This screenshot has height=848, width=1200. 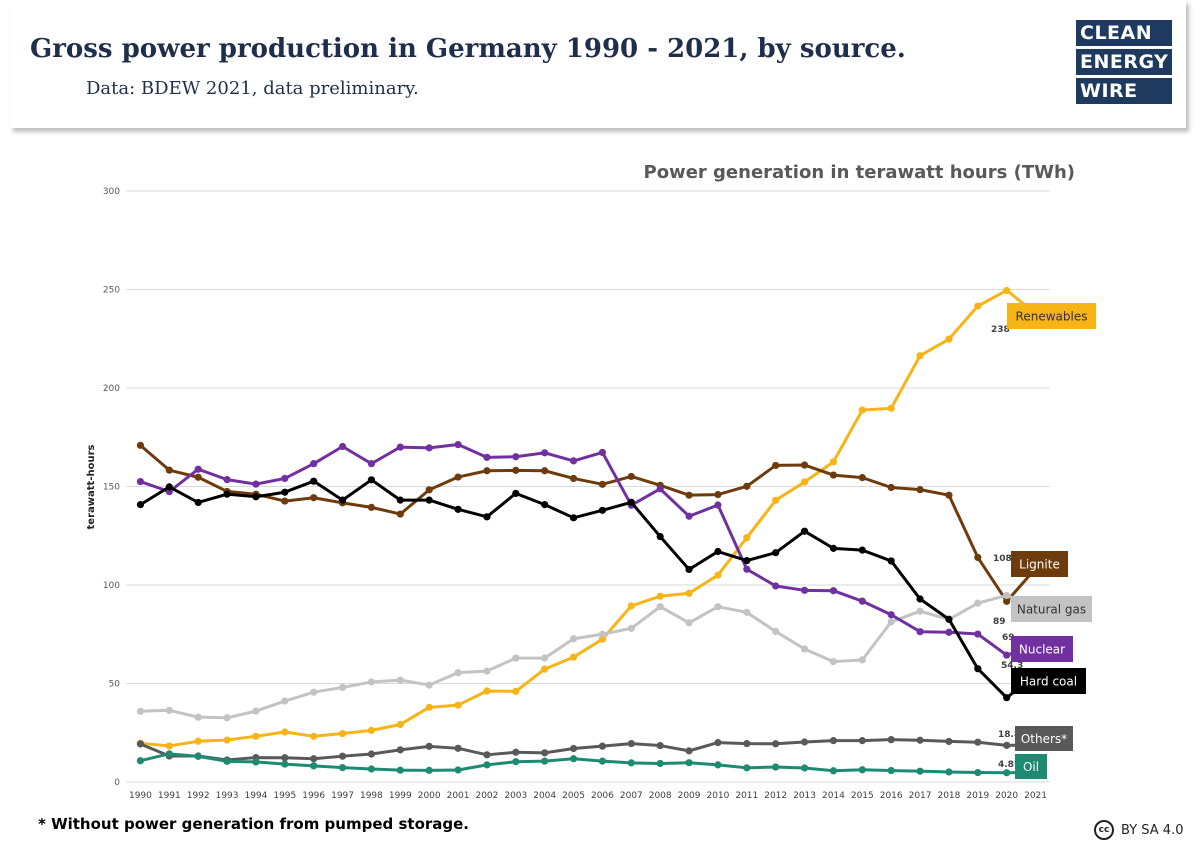 I want to click on license-badge: cc BY SA 4.0, so click(x=1138, y=830).